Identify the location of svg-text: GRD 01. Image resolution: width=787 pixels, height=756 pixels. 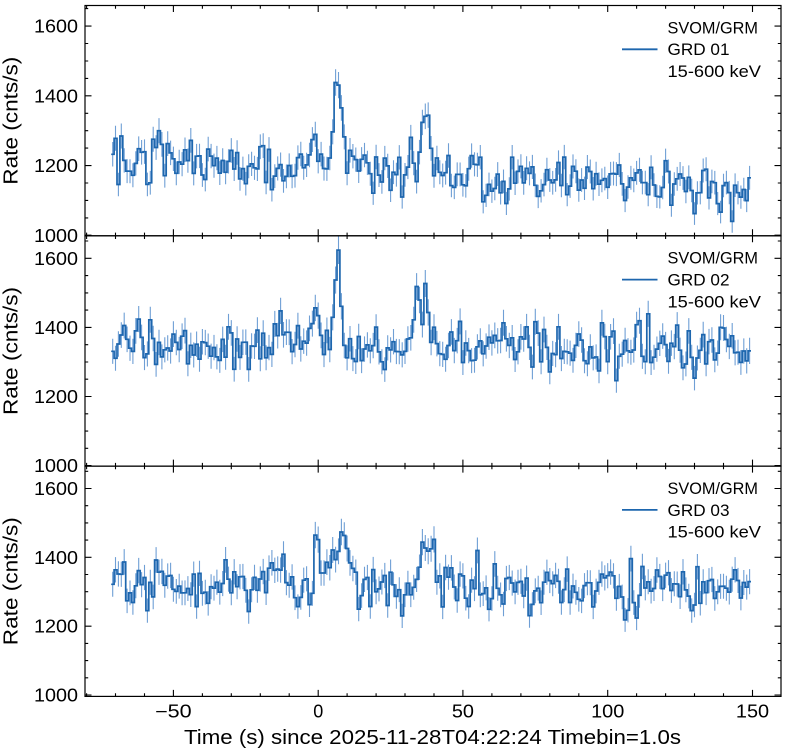
(699, 49).